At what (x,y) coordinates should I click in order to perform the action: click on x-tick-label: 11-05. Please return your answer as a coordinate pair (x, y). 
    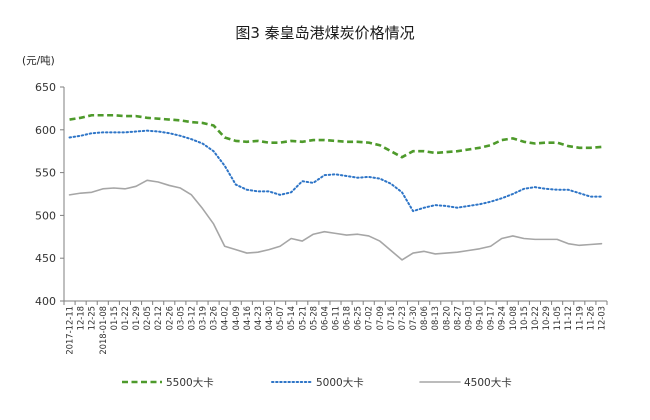
    Looking at the image, I should click on (557, 318).